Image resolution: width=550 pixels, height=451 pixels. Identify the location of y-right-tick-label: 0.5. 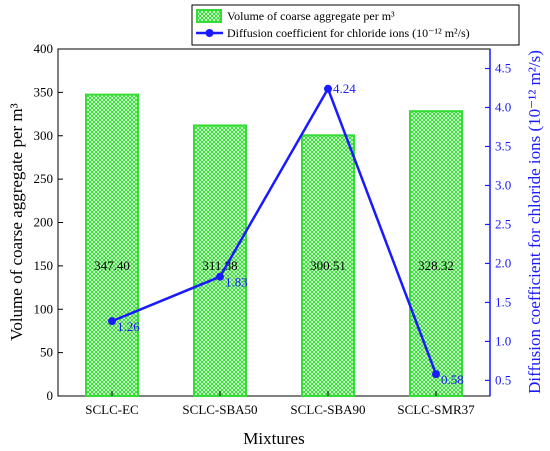
(503, 379).